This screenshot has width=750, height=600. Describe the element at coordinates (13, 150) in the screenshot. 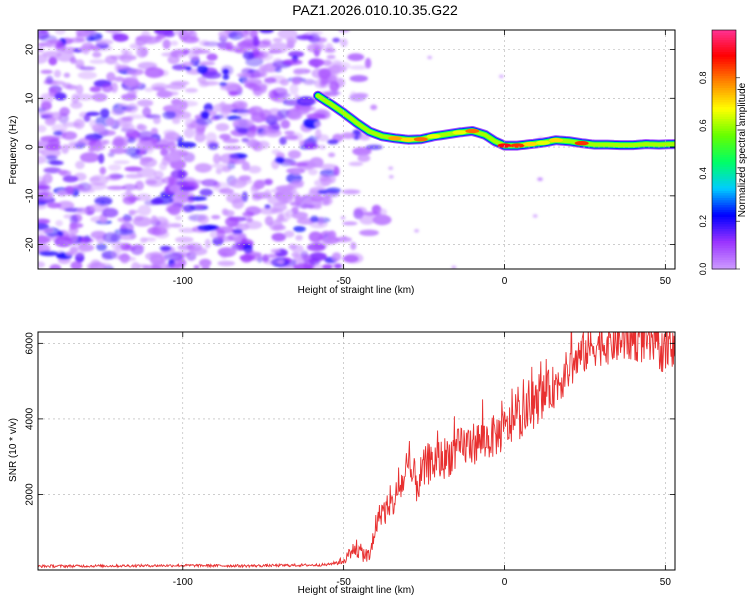

I see `top-y-axis-label: Frequency (Hz)` at that location.